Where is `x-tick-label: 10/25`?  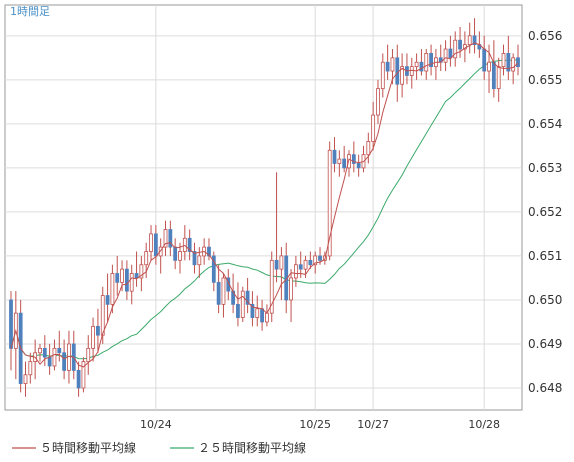 x-tick-label: 10/25 is located at coordinates (315, 424).